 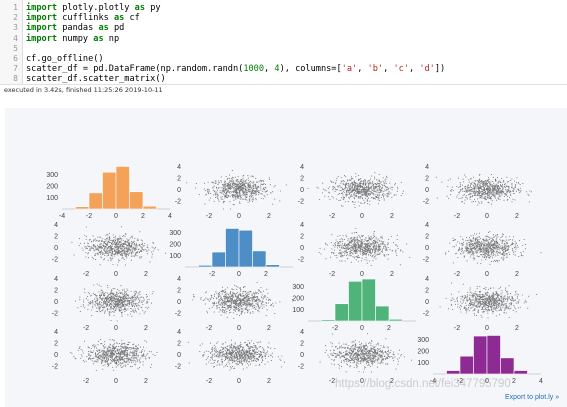 I want to click on scatter-cell-b-vs-a, so click(x=236, y=190).